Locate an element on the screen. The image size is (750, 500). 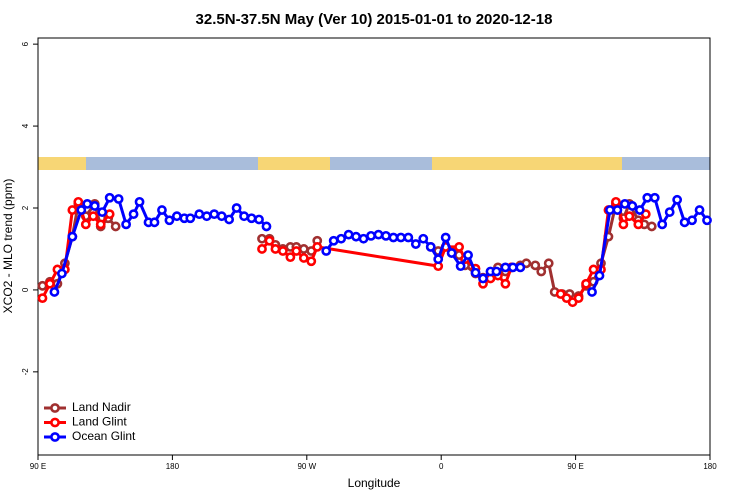
surface-strip is located at coordinates (374, 163).